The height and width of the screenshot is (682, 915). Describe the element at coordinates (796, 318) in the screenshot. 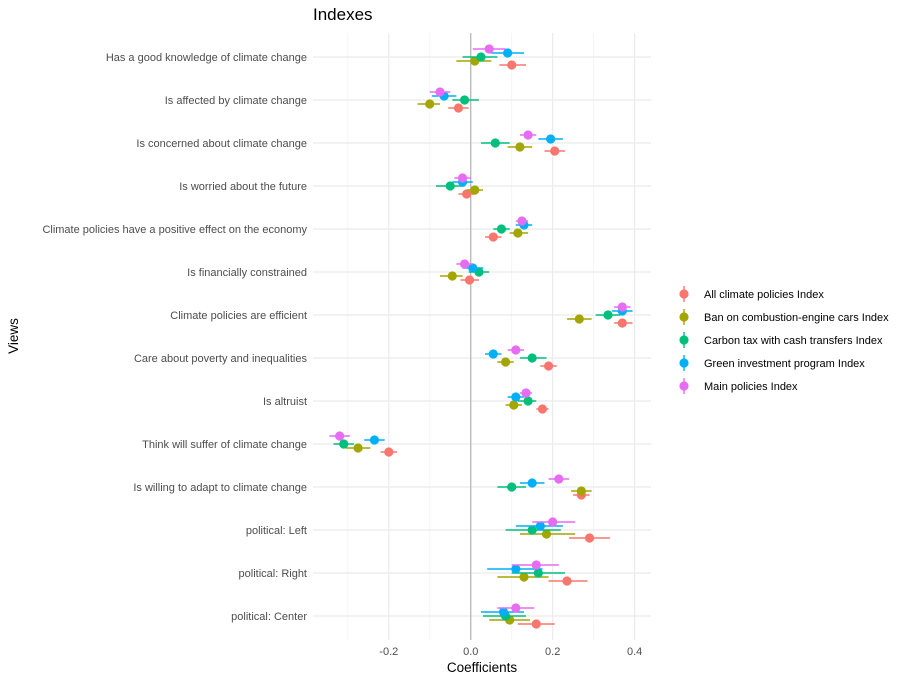

I see `legend-label: Ban on combustion-engine cars Index` at that location.